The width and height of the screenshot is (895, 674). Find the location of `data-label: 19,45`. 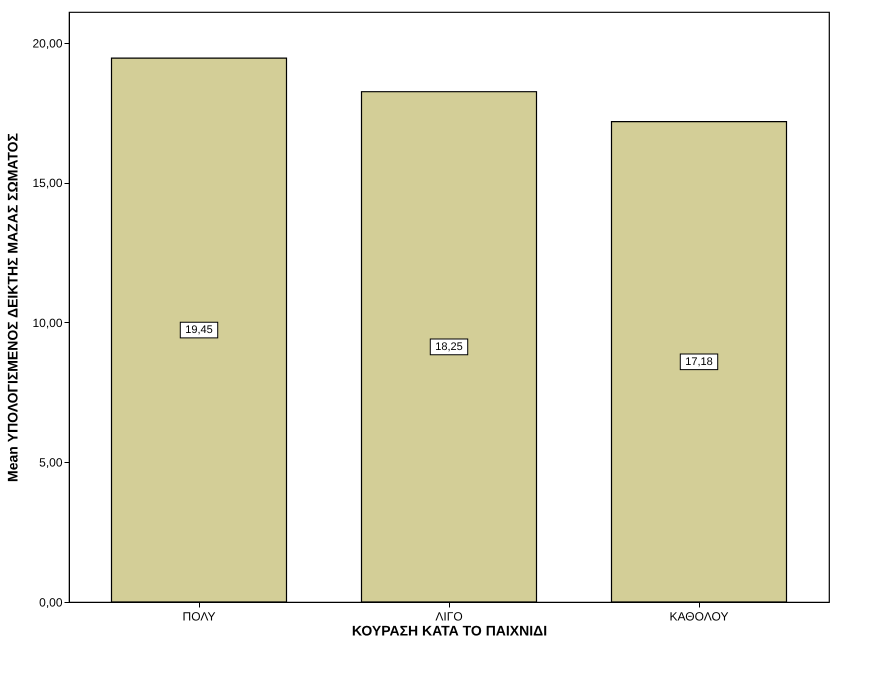

data-label: 19,45 is located at coordinates (199, 330).